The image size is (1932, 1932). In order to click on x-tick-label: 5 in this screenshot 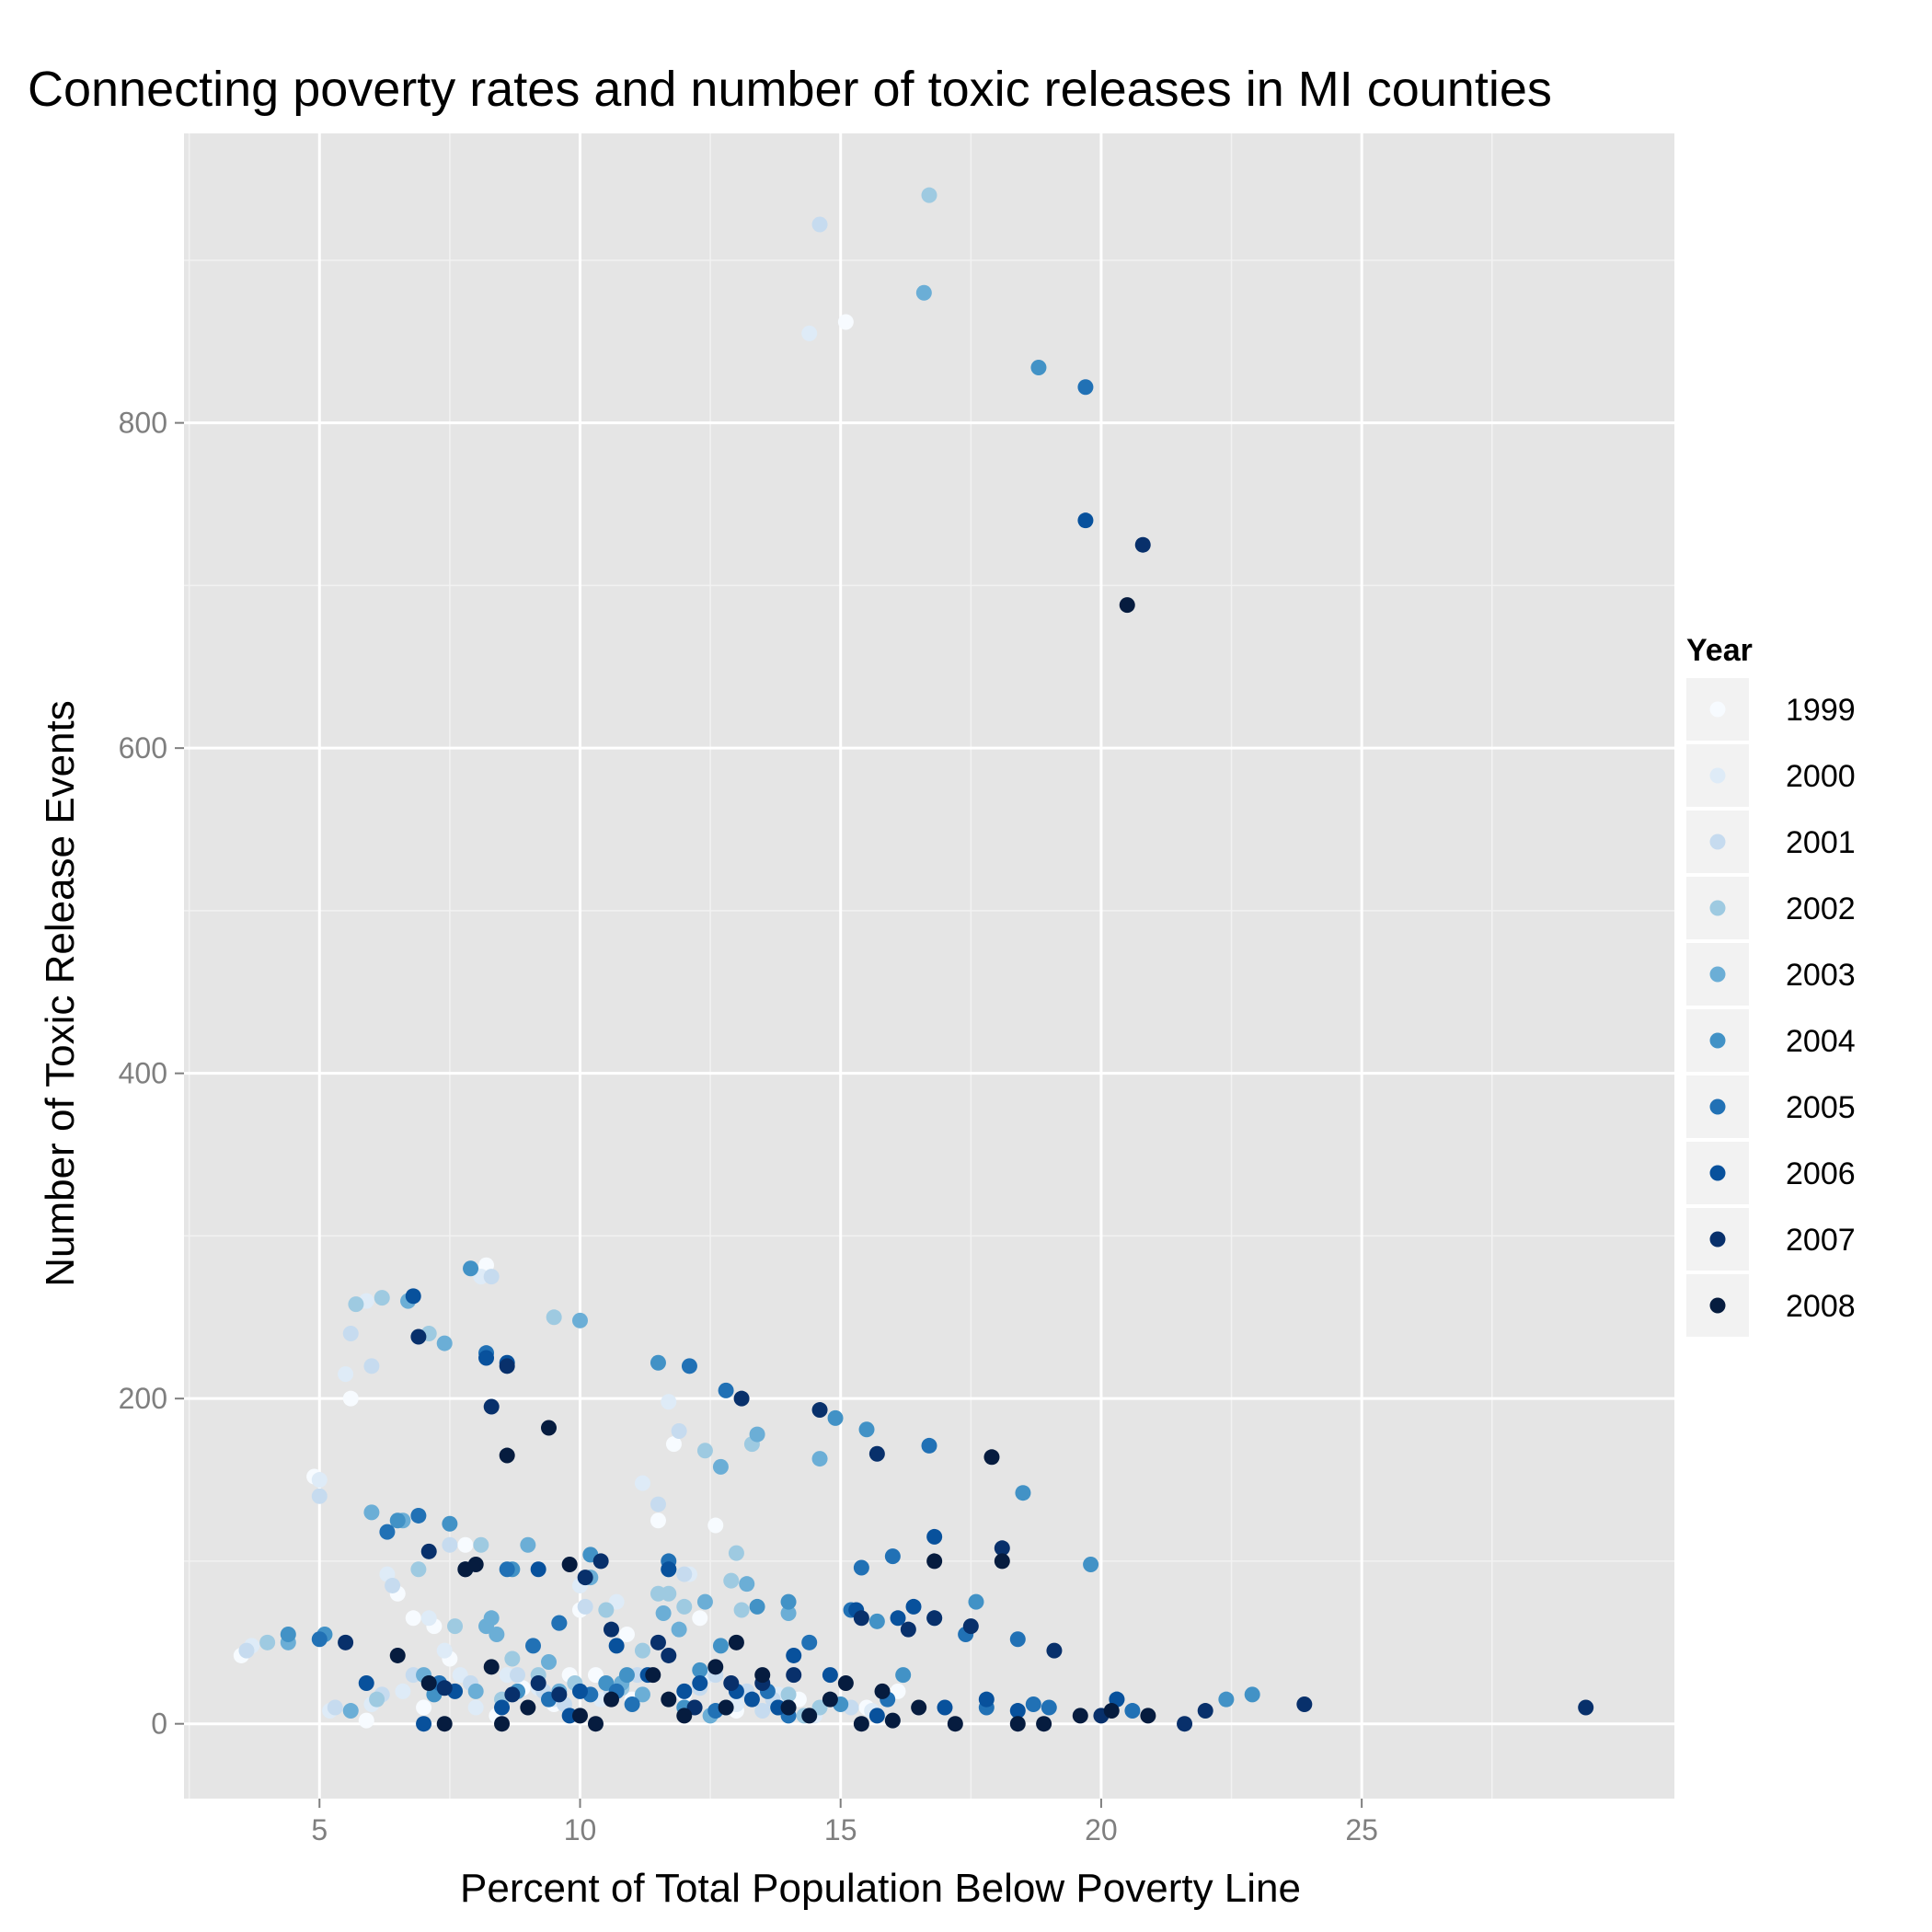, I will do `click(319, 1829)`.